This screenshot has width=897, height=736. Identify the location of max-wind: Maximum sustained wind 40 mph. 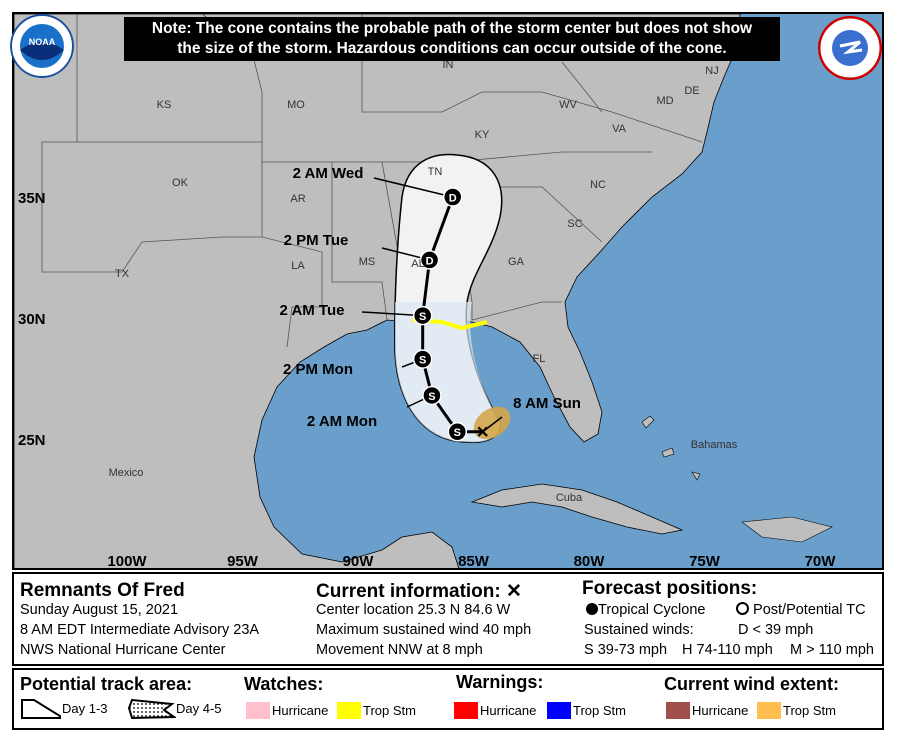
(424, 630).